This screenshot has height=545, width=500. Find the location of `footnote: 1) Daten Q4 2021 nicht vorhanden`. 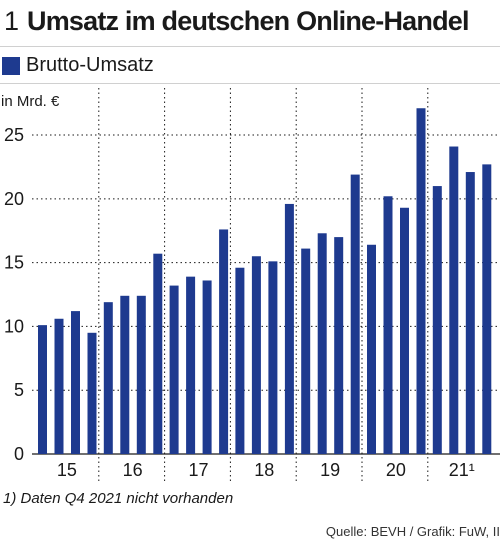

footnote: 1) Daten Q4 2021 nicht vorhanden is located at coordinates (118, 498).